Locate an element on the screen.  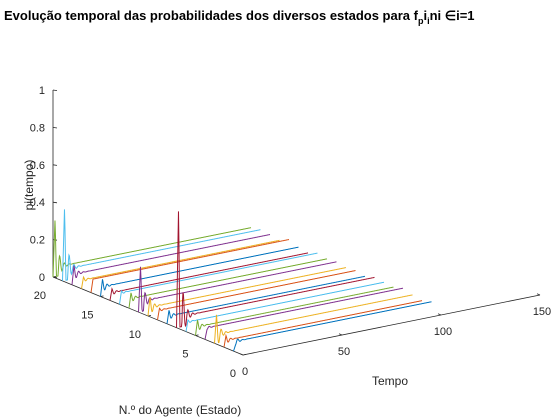
x-axis-line is located at coordinates (391, 325).